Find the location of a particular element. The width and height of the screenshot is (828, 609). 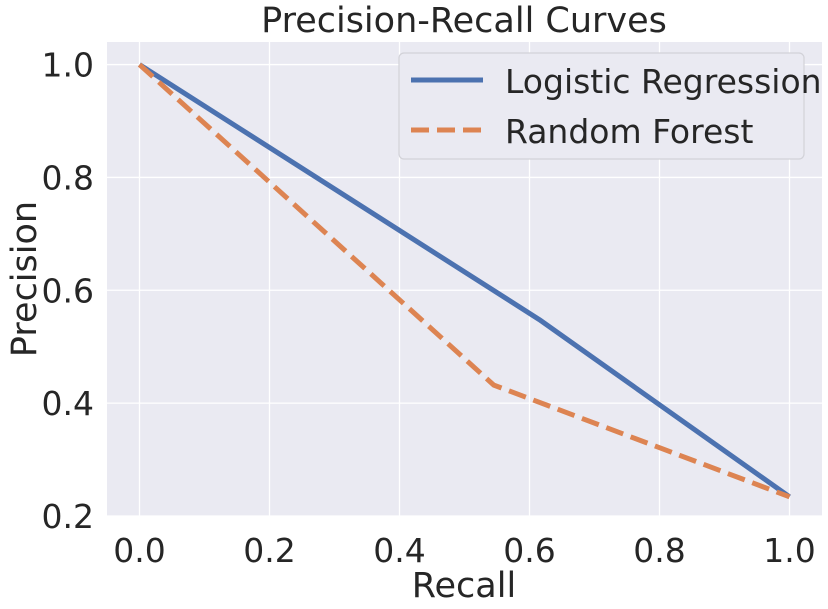

y-tick-label: 0.6 is located at coordinates (68, 290).